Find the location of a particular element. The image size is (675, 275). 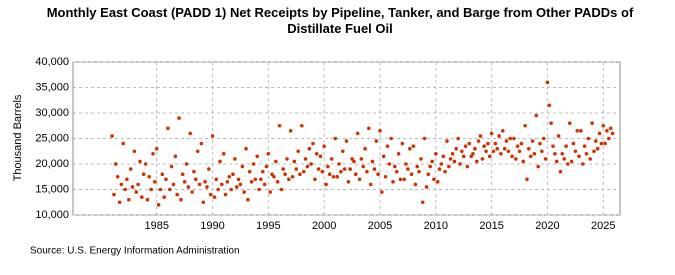

x-tick-label: 2020 is located at coordinates (547, 226).